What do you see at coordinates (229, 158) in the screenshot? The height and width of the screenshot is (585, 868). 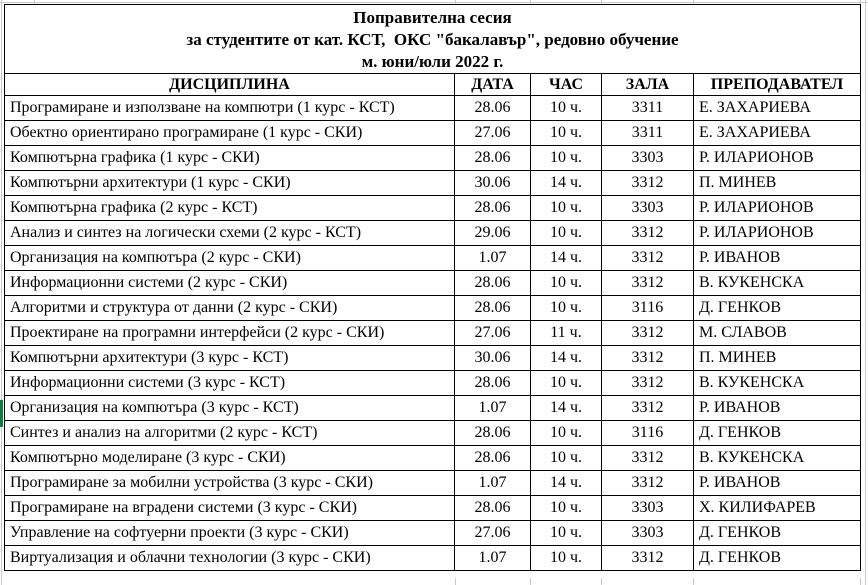 I see `cell-discipline: Компютърна графика (1 курс - СКИ)` at bounding box center [229, 158].